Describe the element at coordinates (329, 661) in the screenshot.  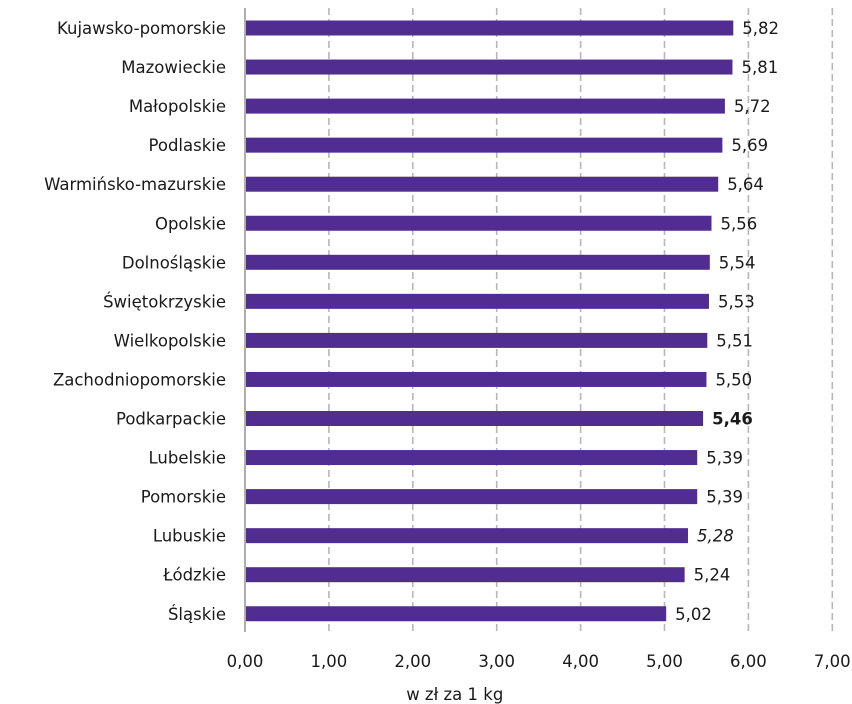
I see `x-tick-label: 1,00` at that location.